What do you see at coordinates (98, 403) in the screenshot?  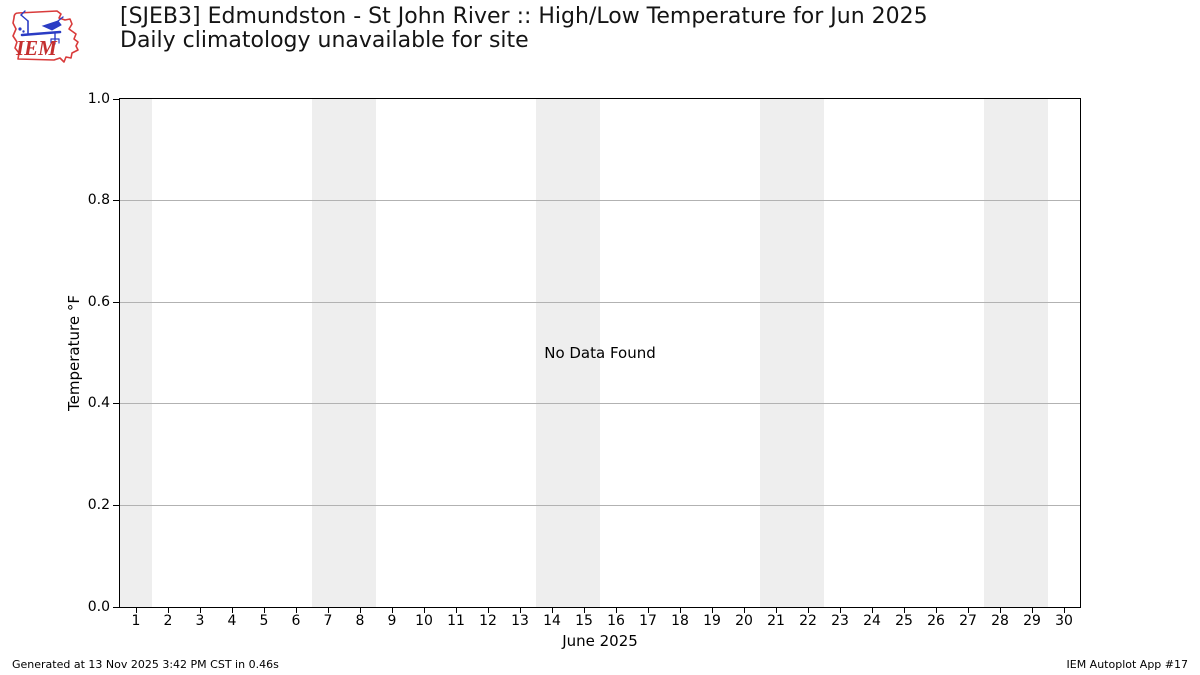 I see `y-tick-label: 0.4` at bounding box center [98, 403].